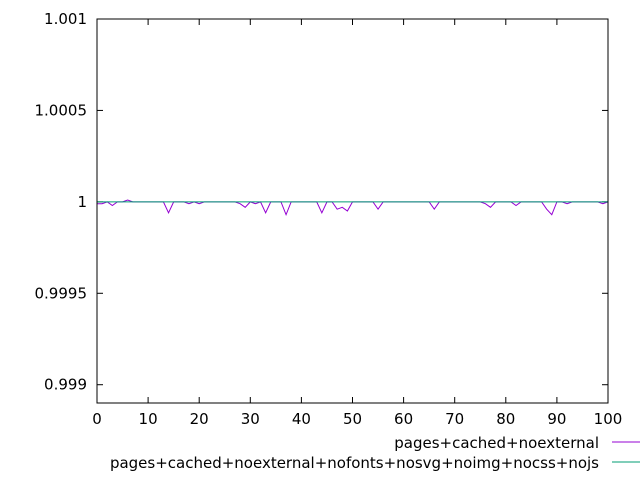  I want to click on x-tick-label: 90, so click(556, 419).